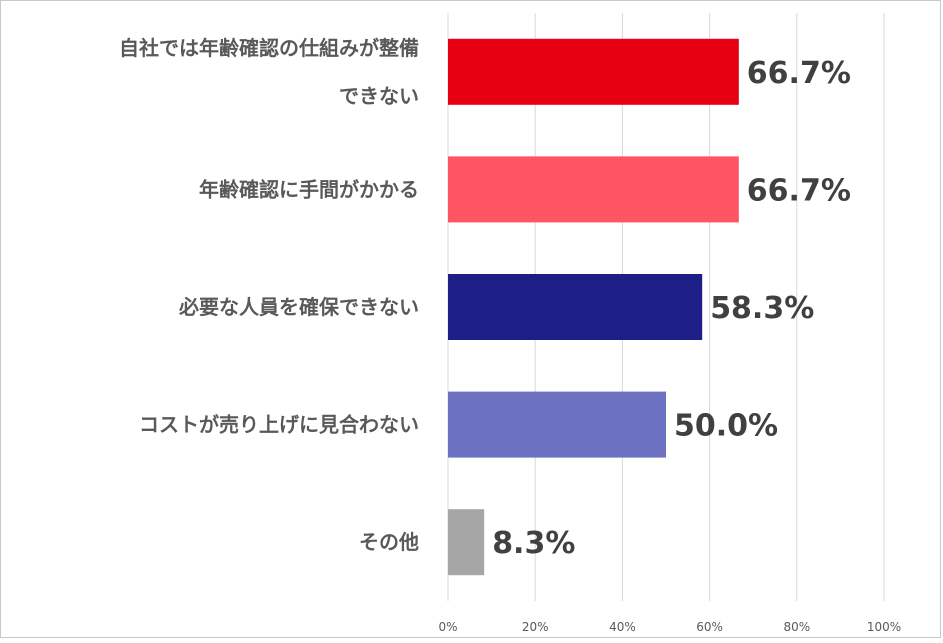  Describe the element at coordinates (535, 627) in the screenshot. I see `x-tick-label: 20%` at that location.